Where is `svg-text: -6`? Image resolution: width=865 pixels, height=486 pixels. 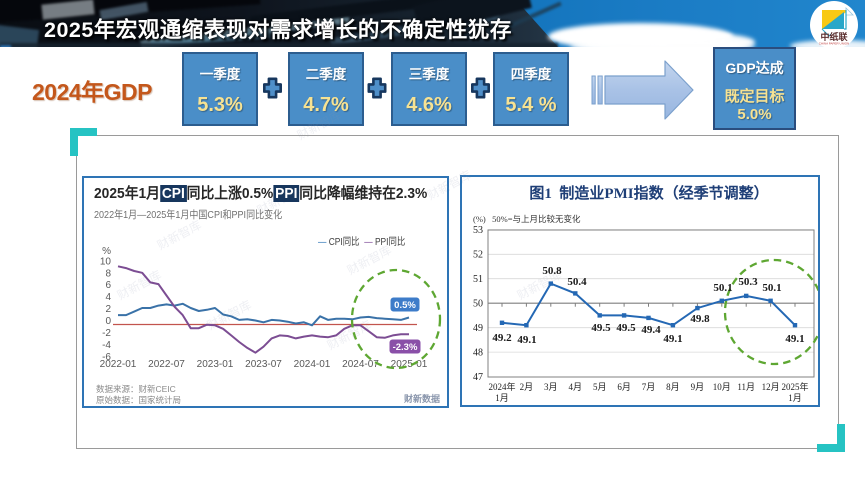 svg-text: -6 is located at coordinates (106, 357).